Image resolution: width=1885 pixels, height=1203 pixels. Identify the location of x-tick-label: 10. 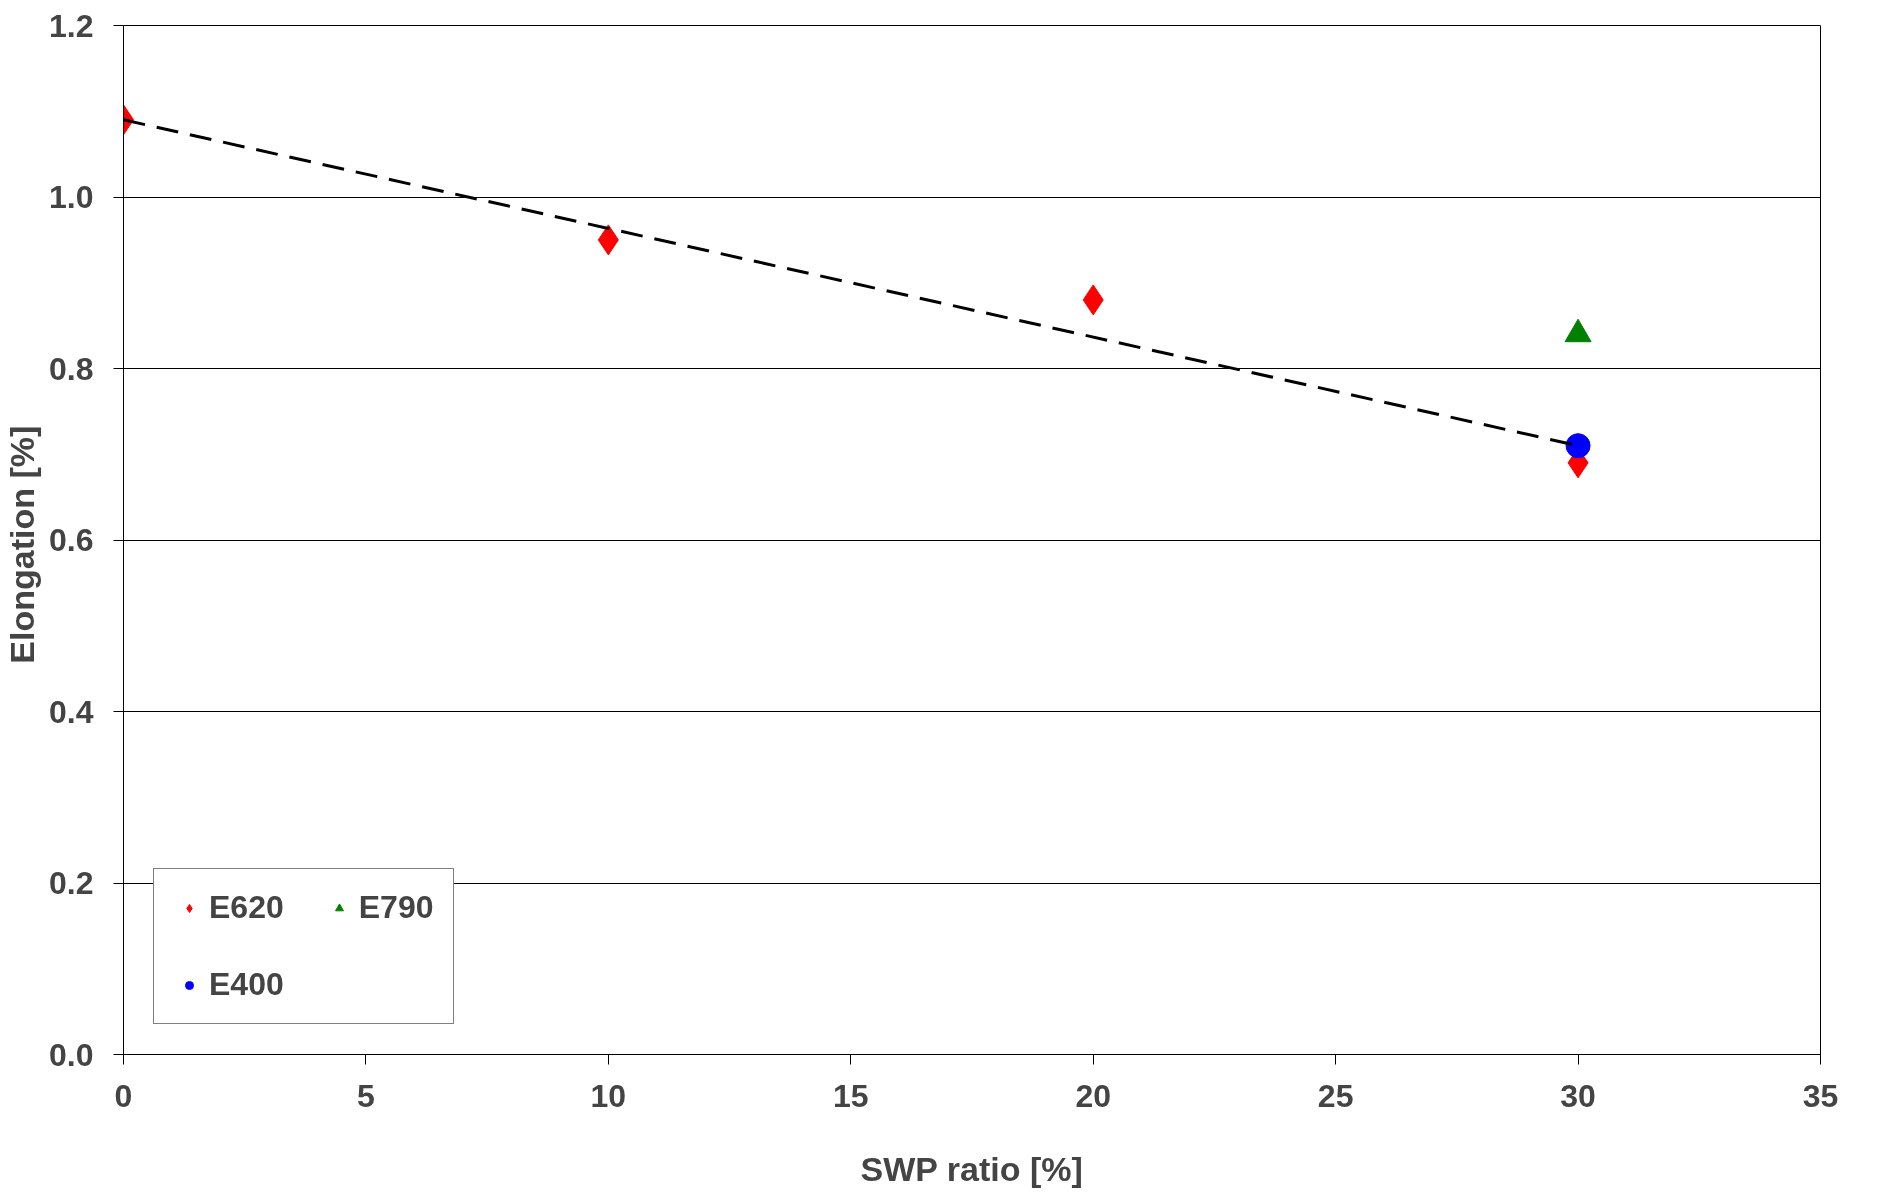
(608, 1095).